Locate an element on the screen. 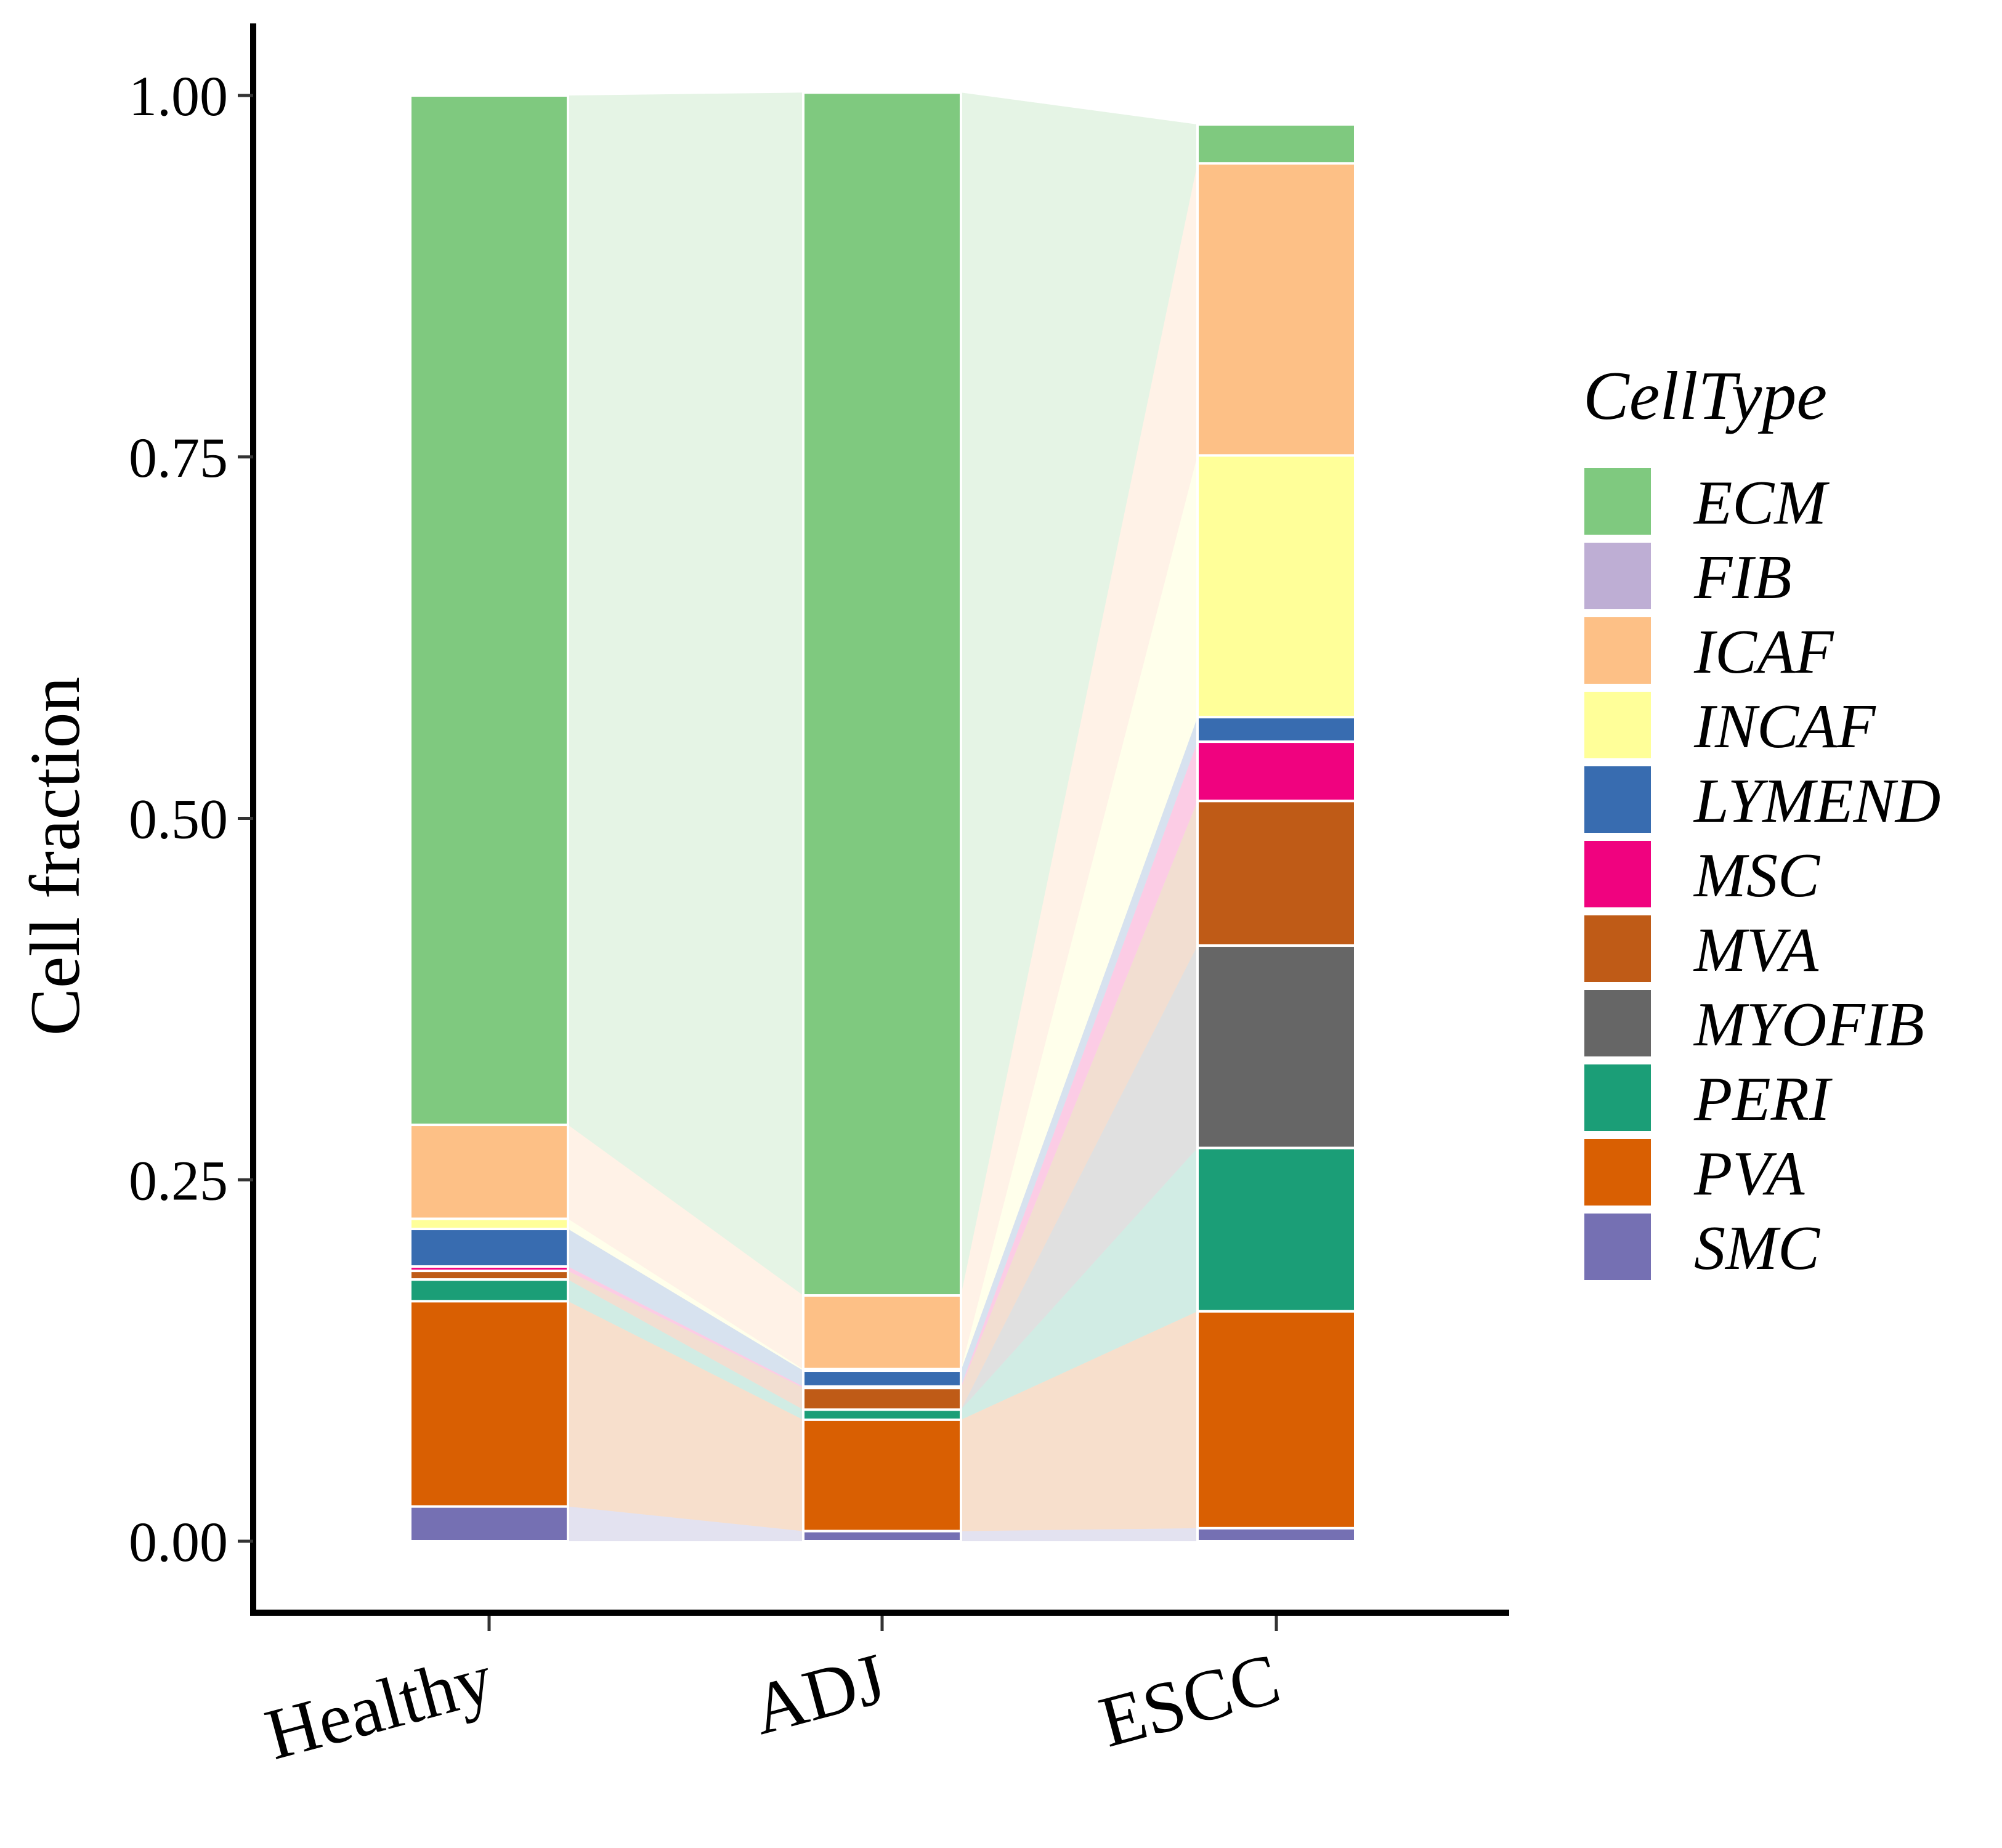 This screenshot has height=1848, width=2002. bar-escc-mva is located at coordinates (1276, 873).